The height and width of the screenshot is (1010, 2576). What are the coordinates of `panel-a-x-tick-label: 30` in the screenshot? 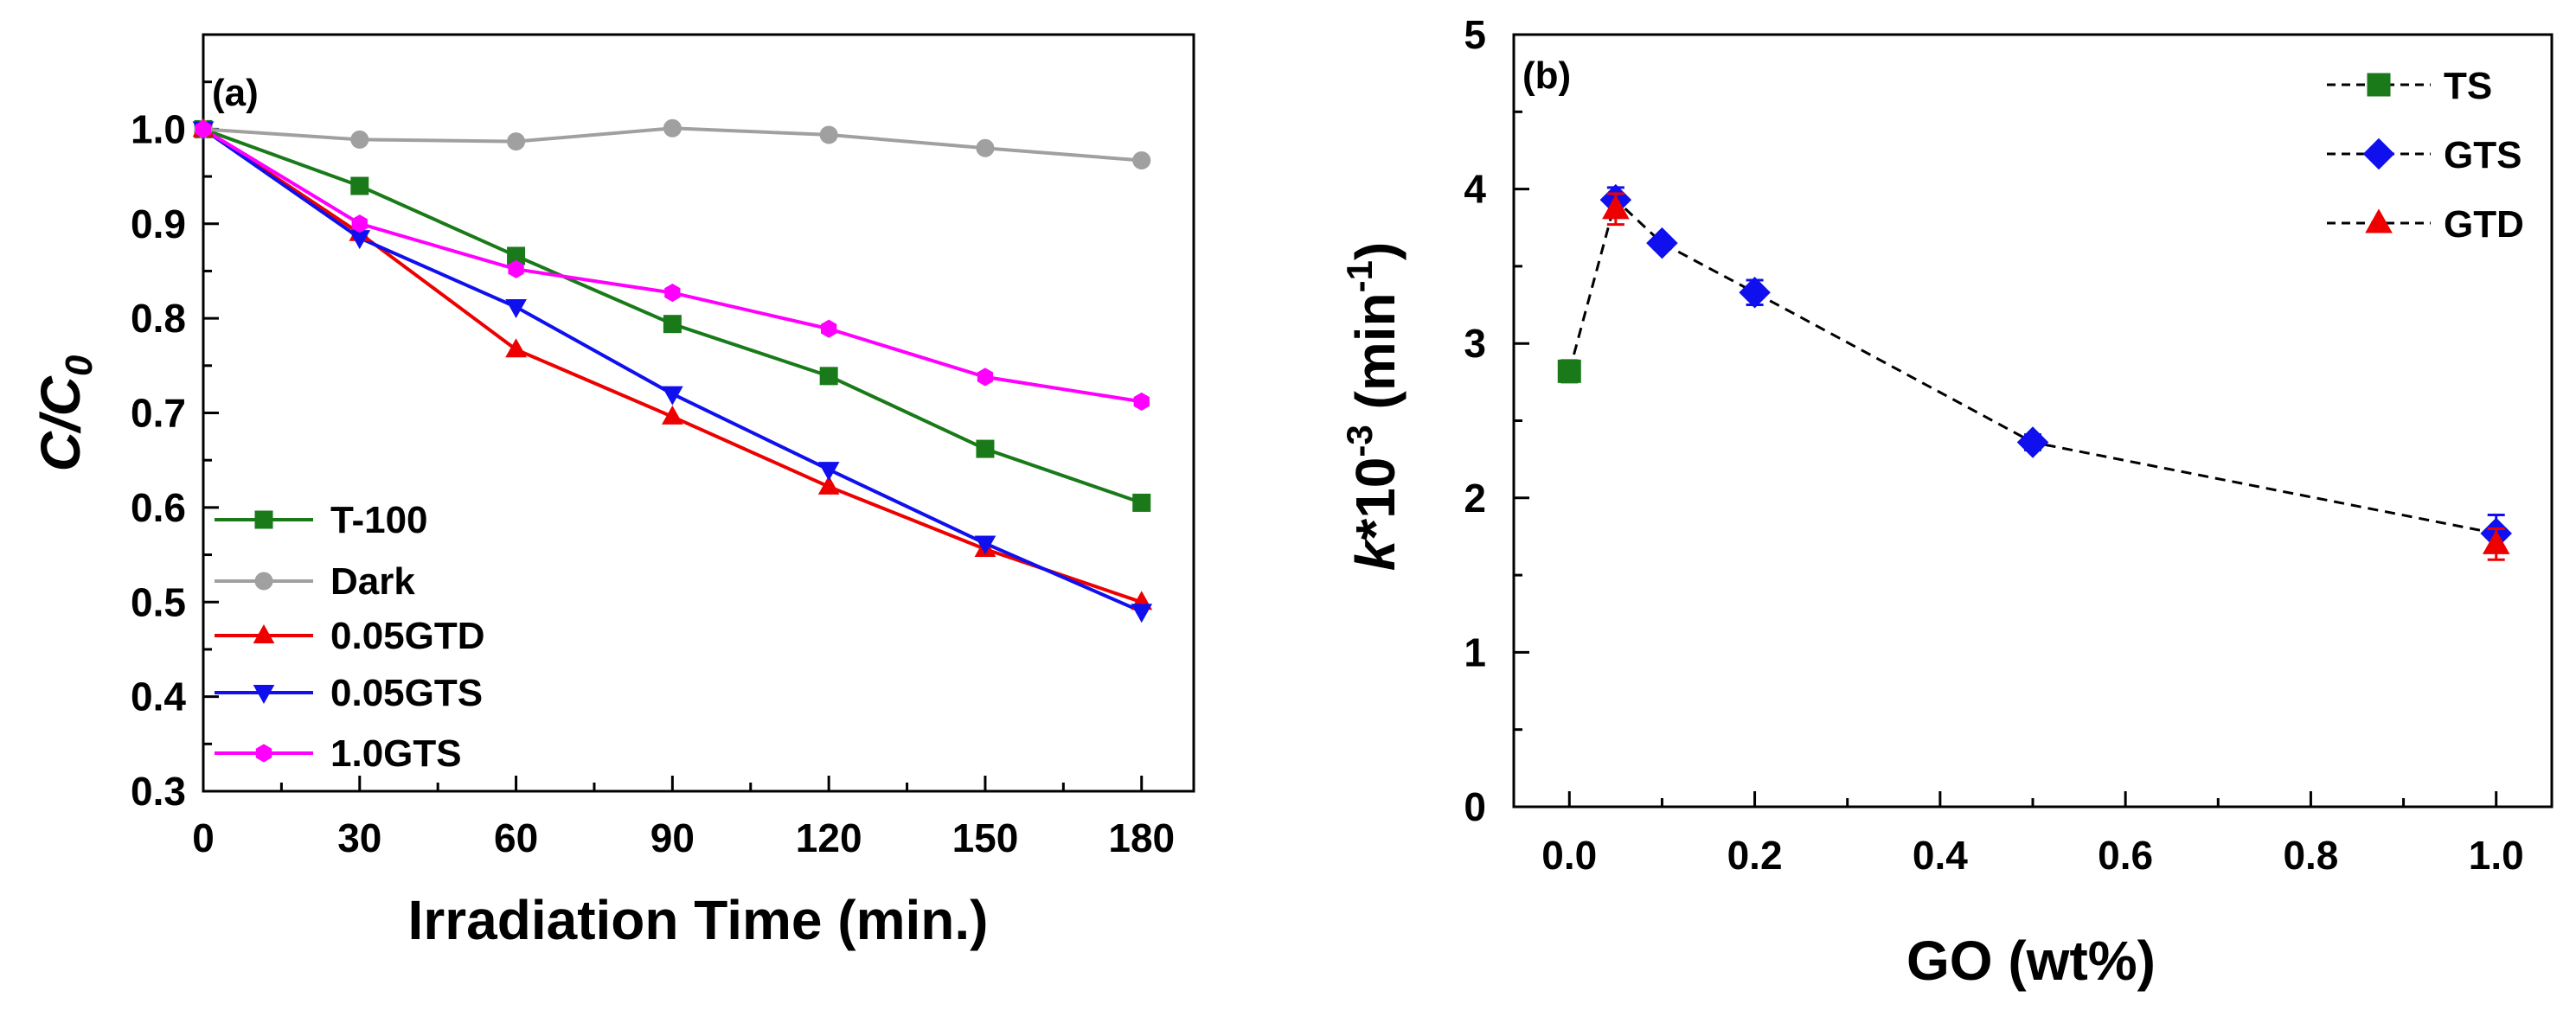 It's located at (359, 837).